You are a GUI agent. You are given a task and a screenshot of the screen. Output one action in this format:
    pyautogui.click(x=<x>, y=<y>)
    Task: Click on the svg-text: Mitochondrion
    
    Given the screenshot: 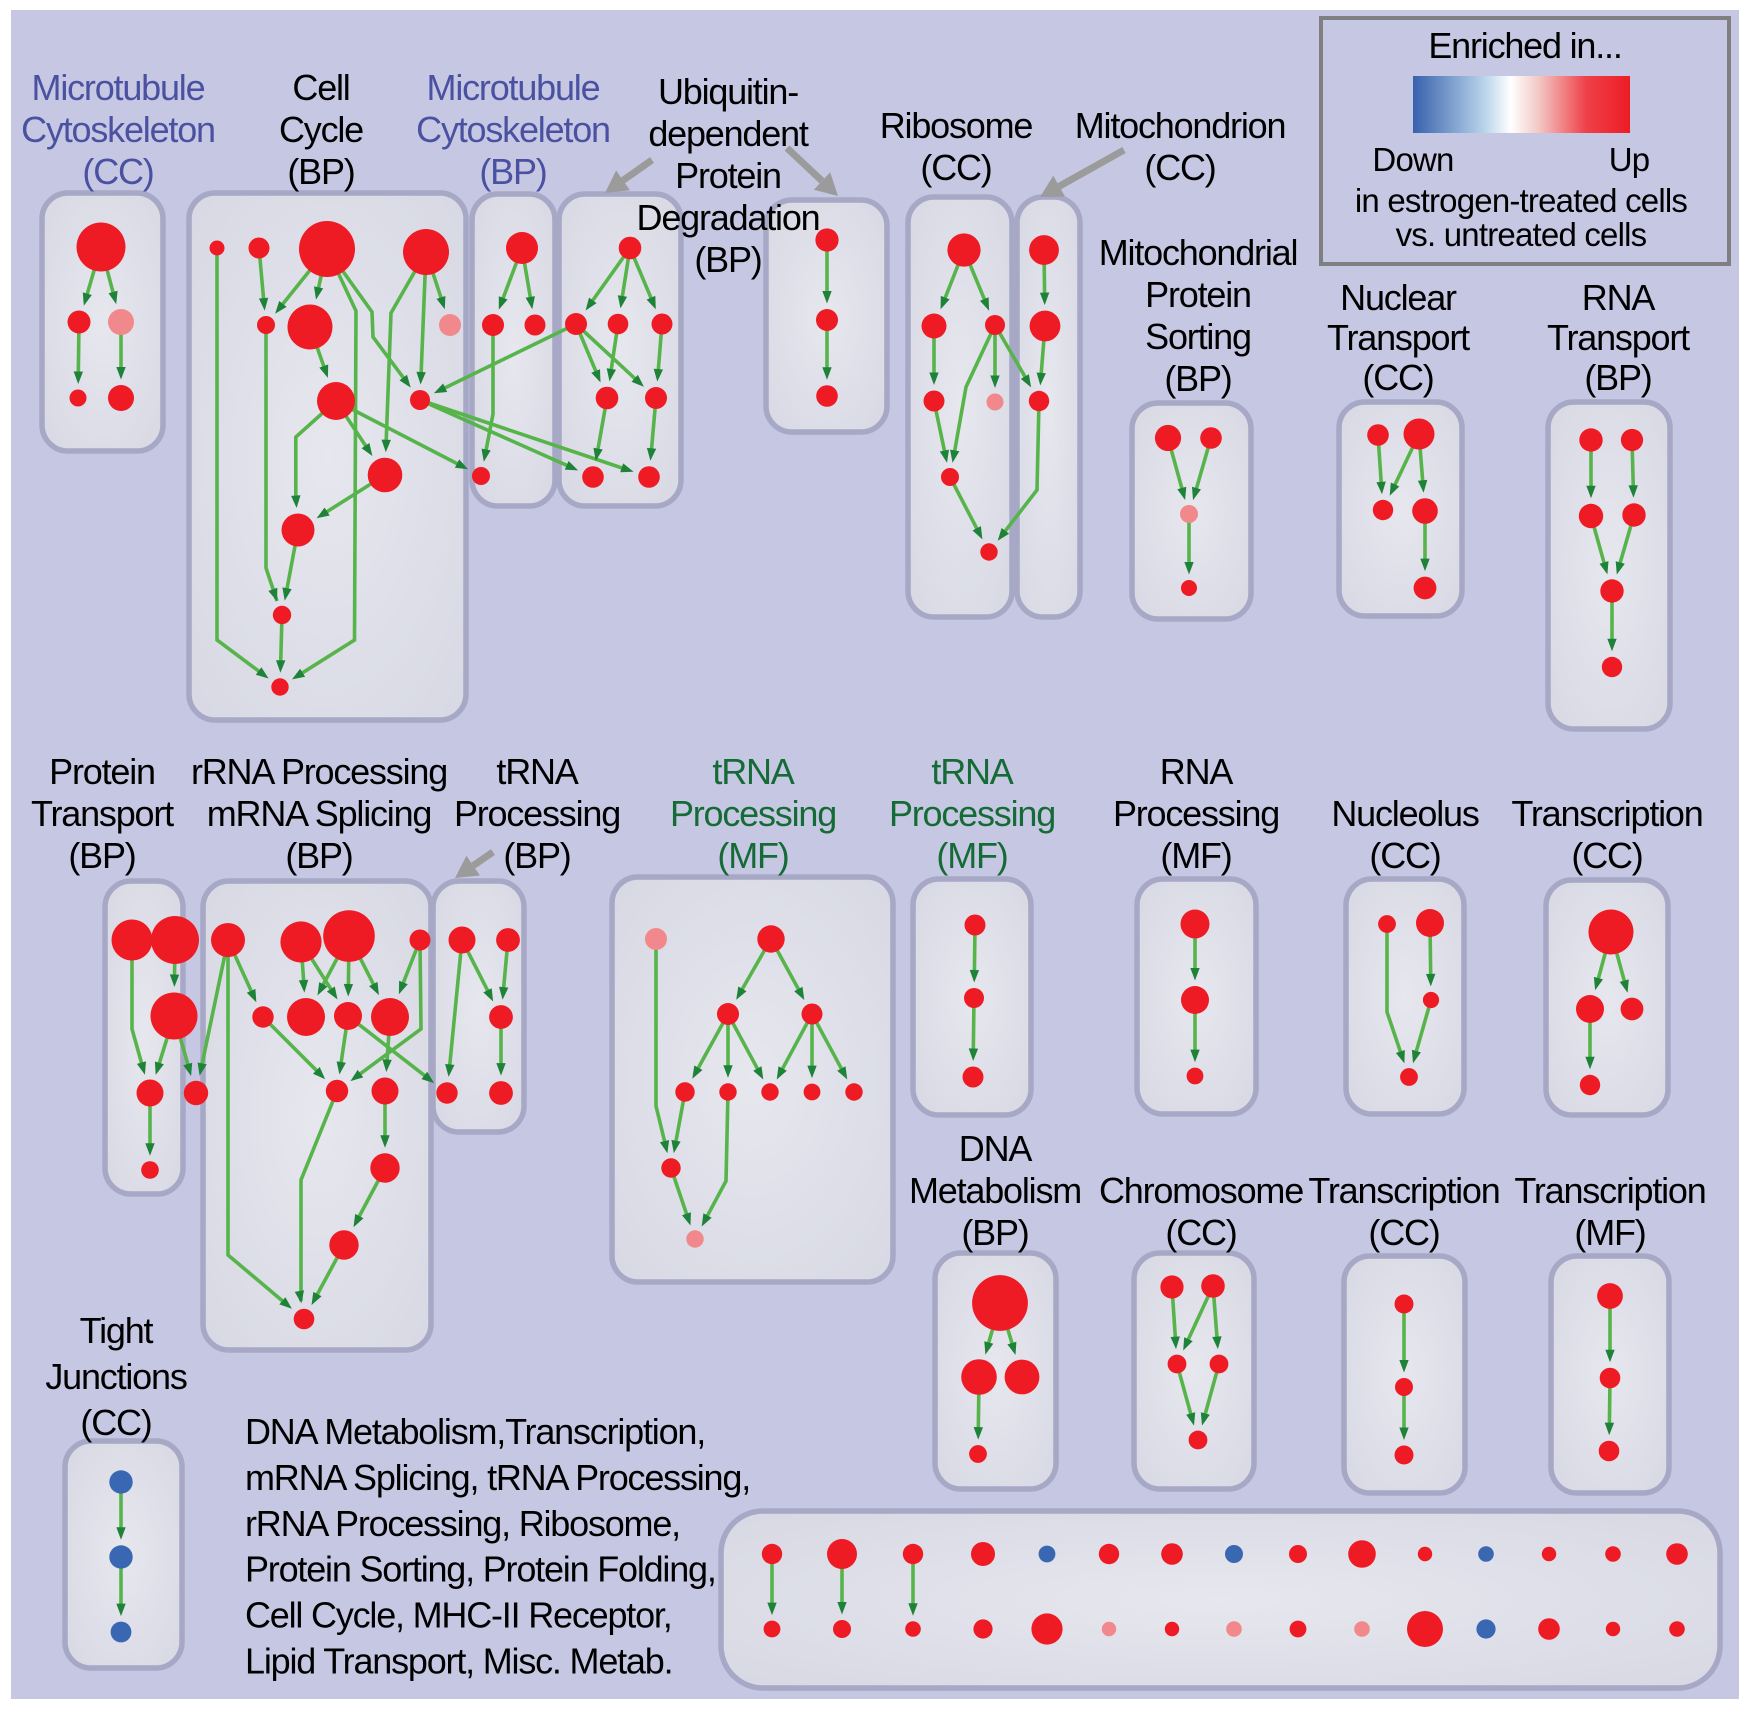 What is the action you would take?
    pyautogui.click(x=1180, y=125)
    